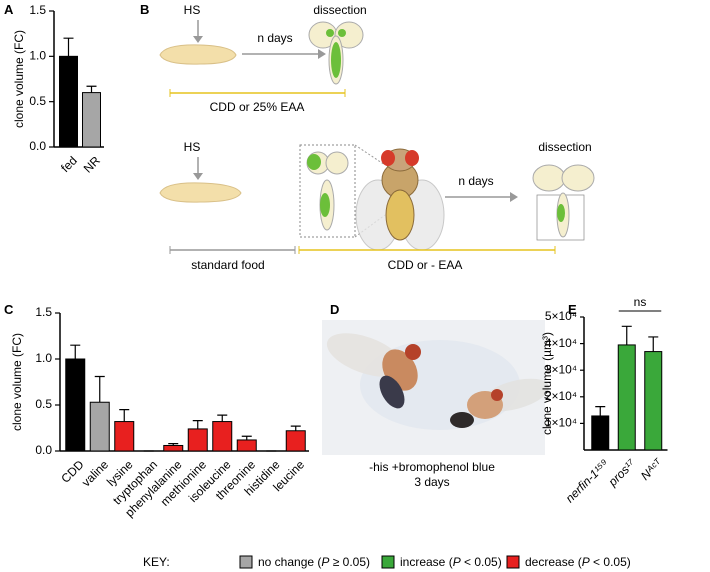 The image size is (710, 572). I want to click on inset-box, so click(327, 191).